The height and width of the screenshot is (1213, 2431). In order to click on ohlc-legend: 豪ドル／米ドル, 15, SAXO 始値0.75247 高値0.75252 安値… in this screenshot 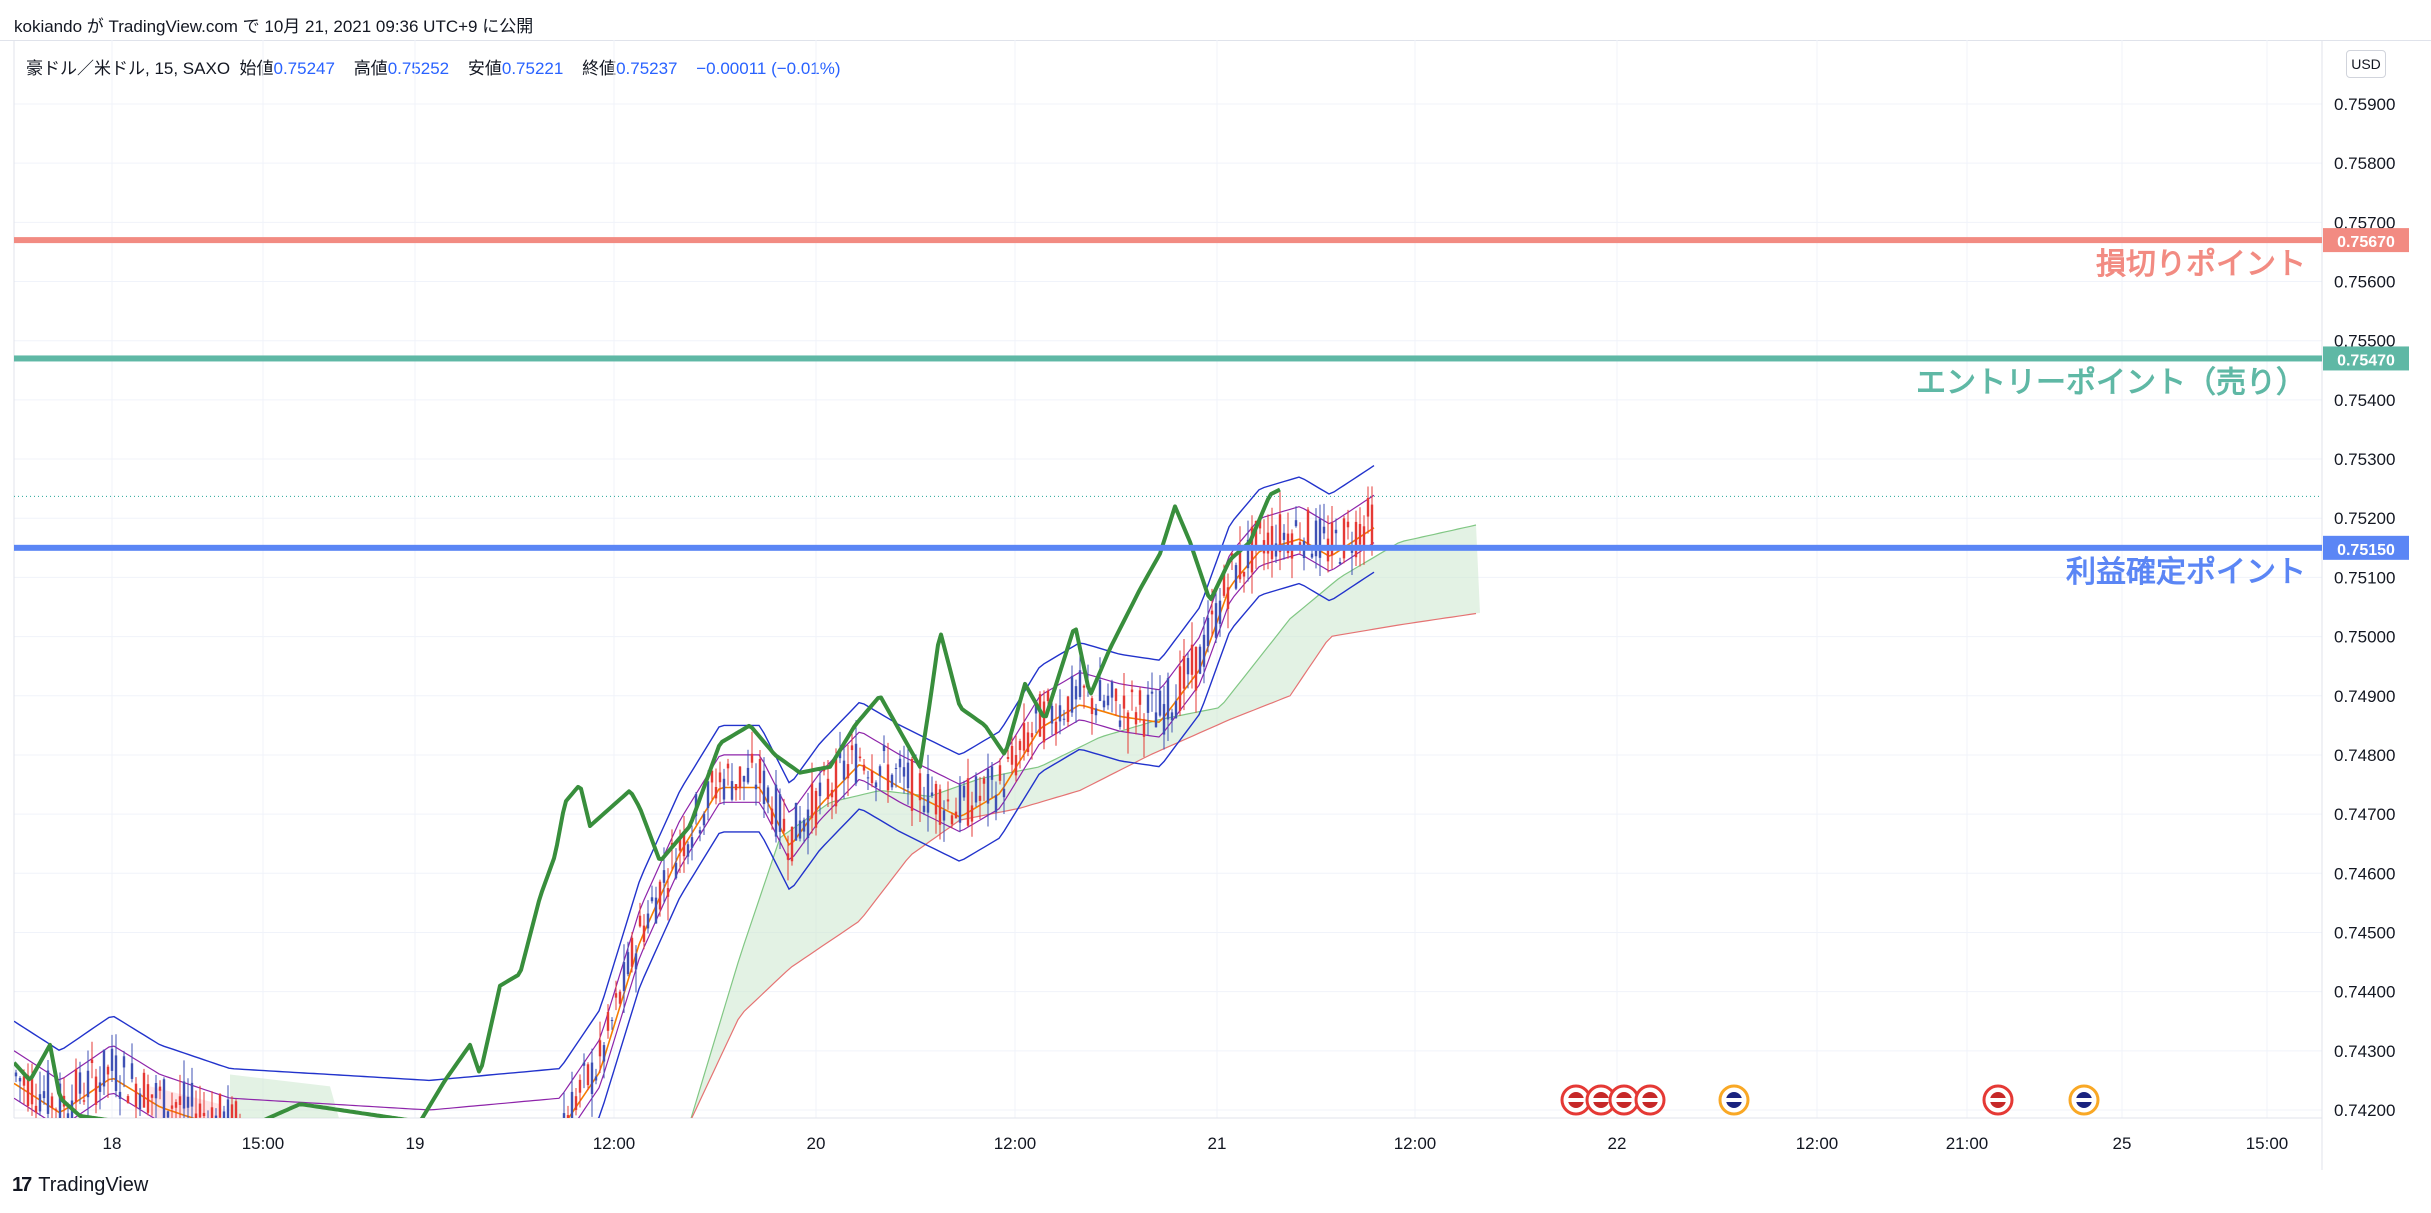, I will do `click(440, 66)`.